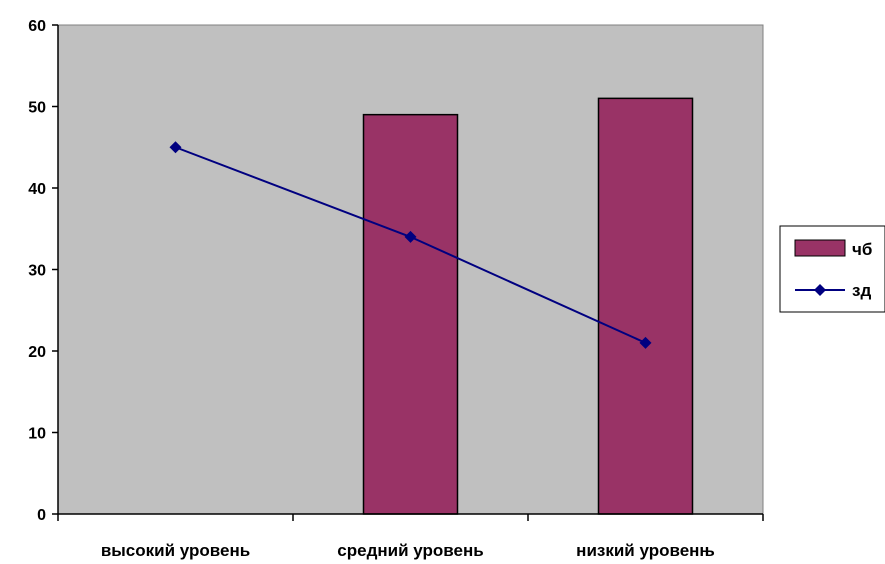  I want to click on legend-label-bar: чб, so click(862, 249).